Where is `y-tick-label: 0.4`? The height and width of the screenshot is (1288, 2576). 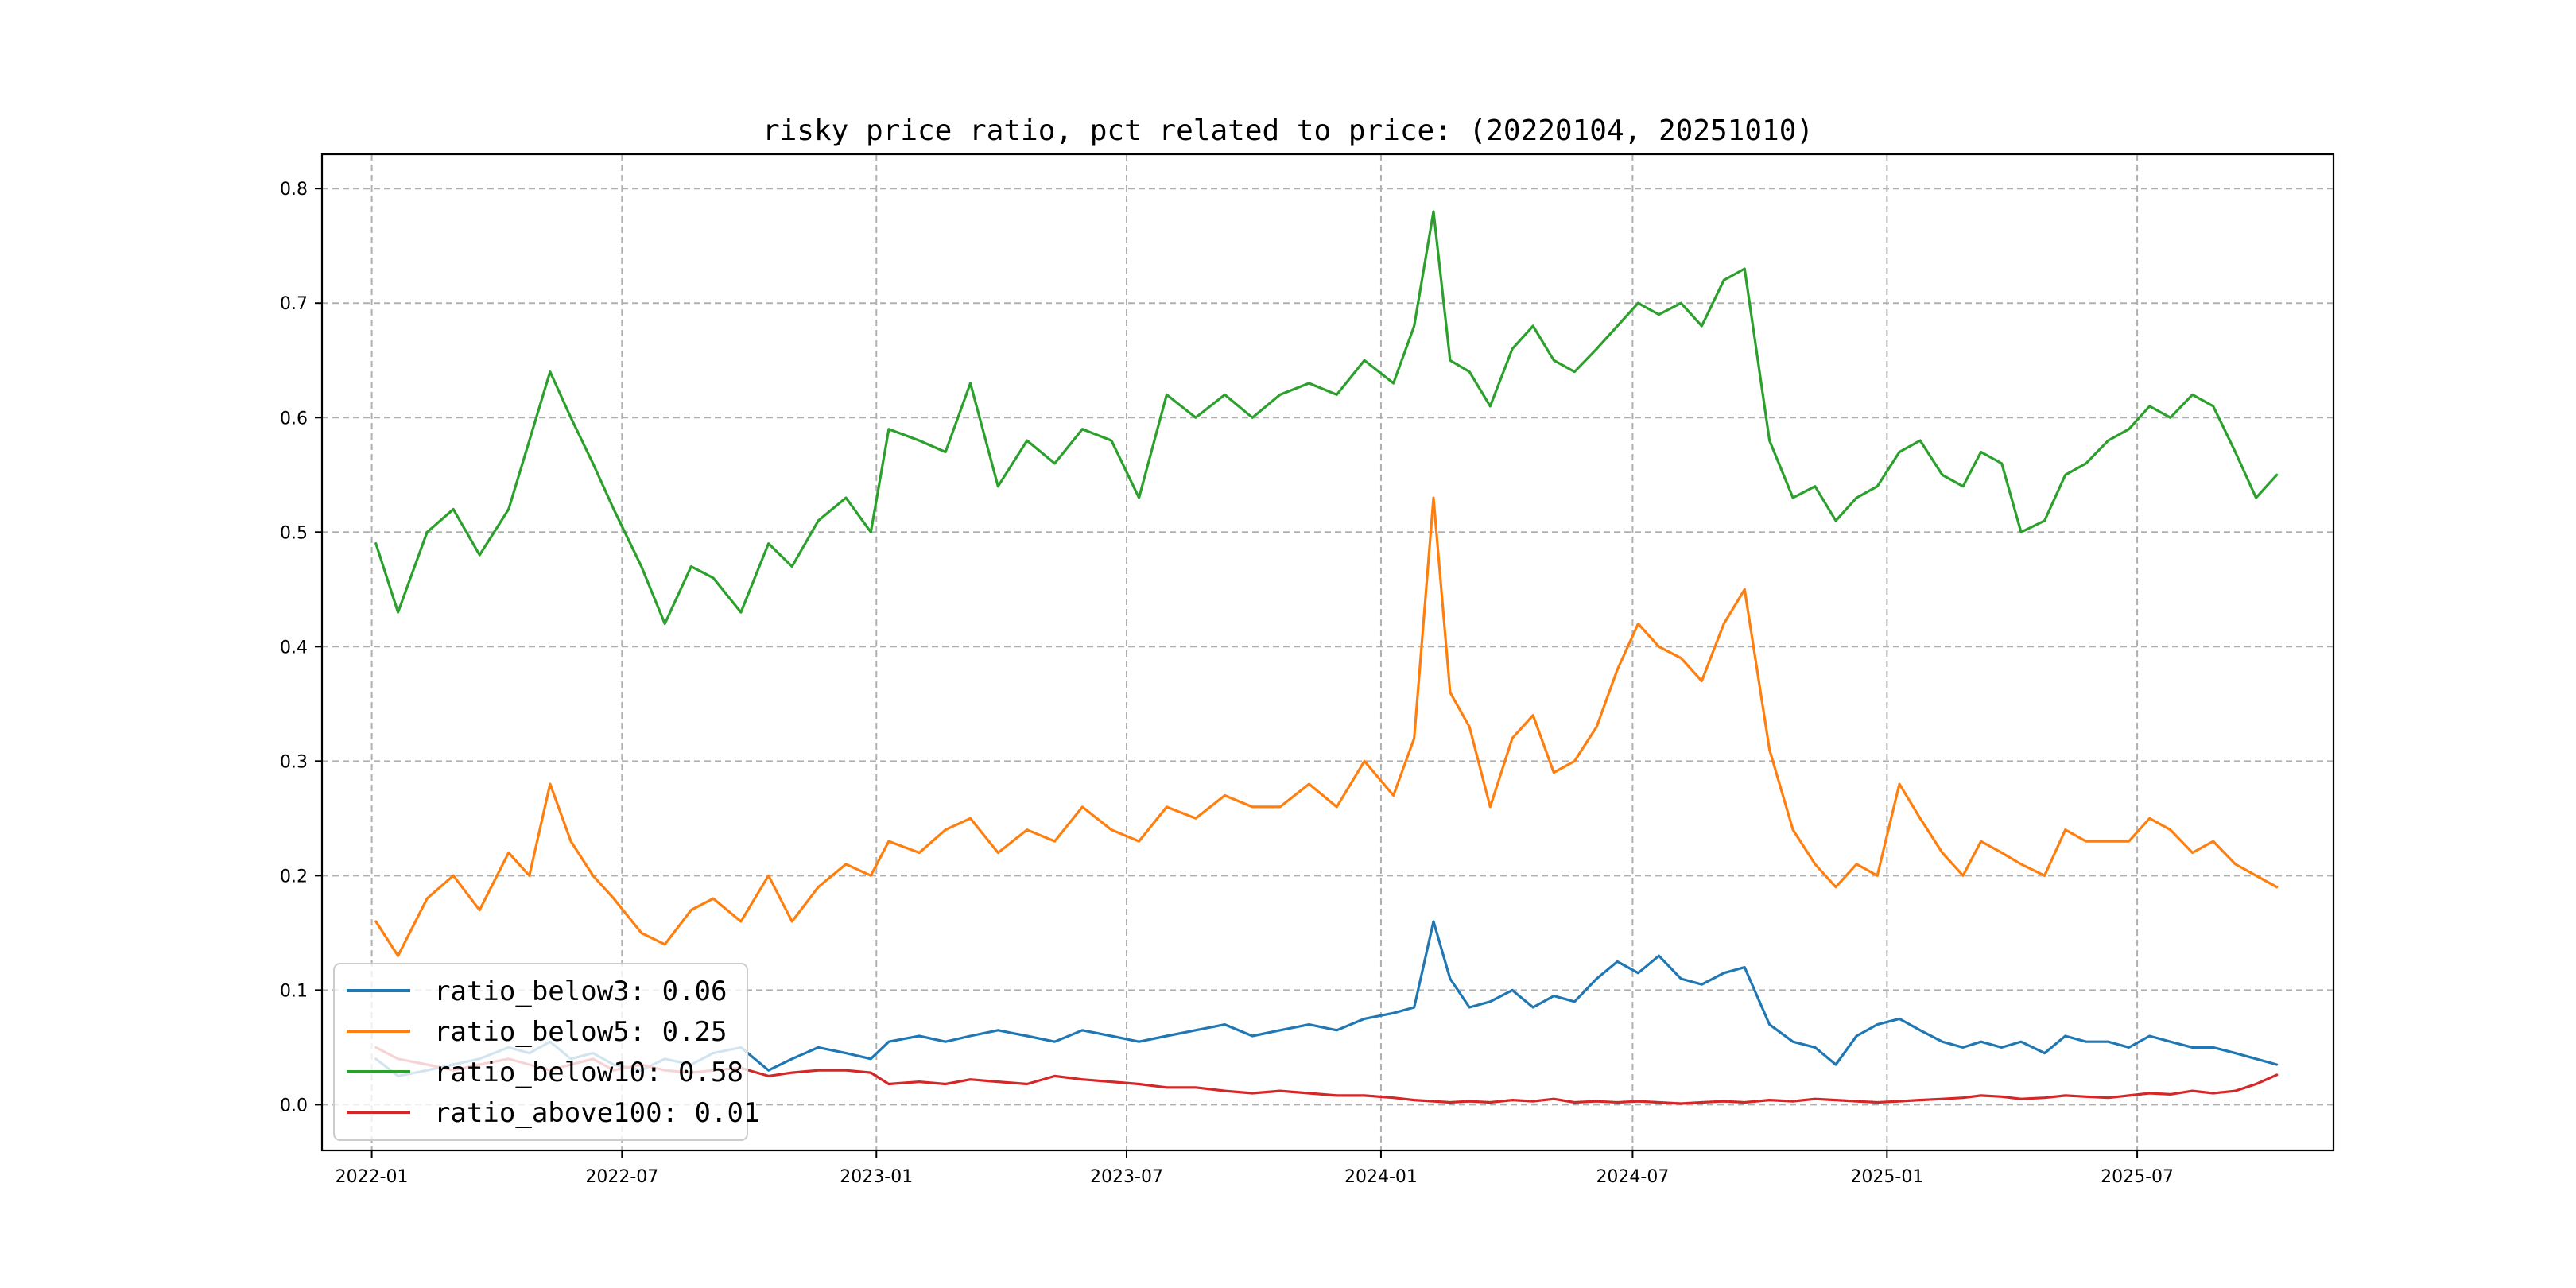
y-tick-label: 0.4 is located at coordinates (294, 648).